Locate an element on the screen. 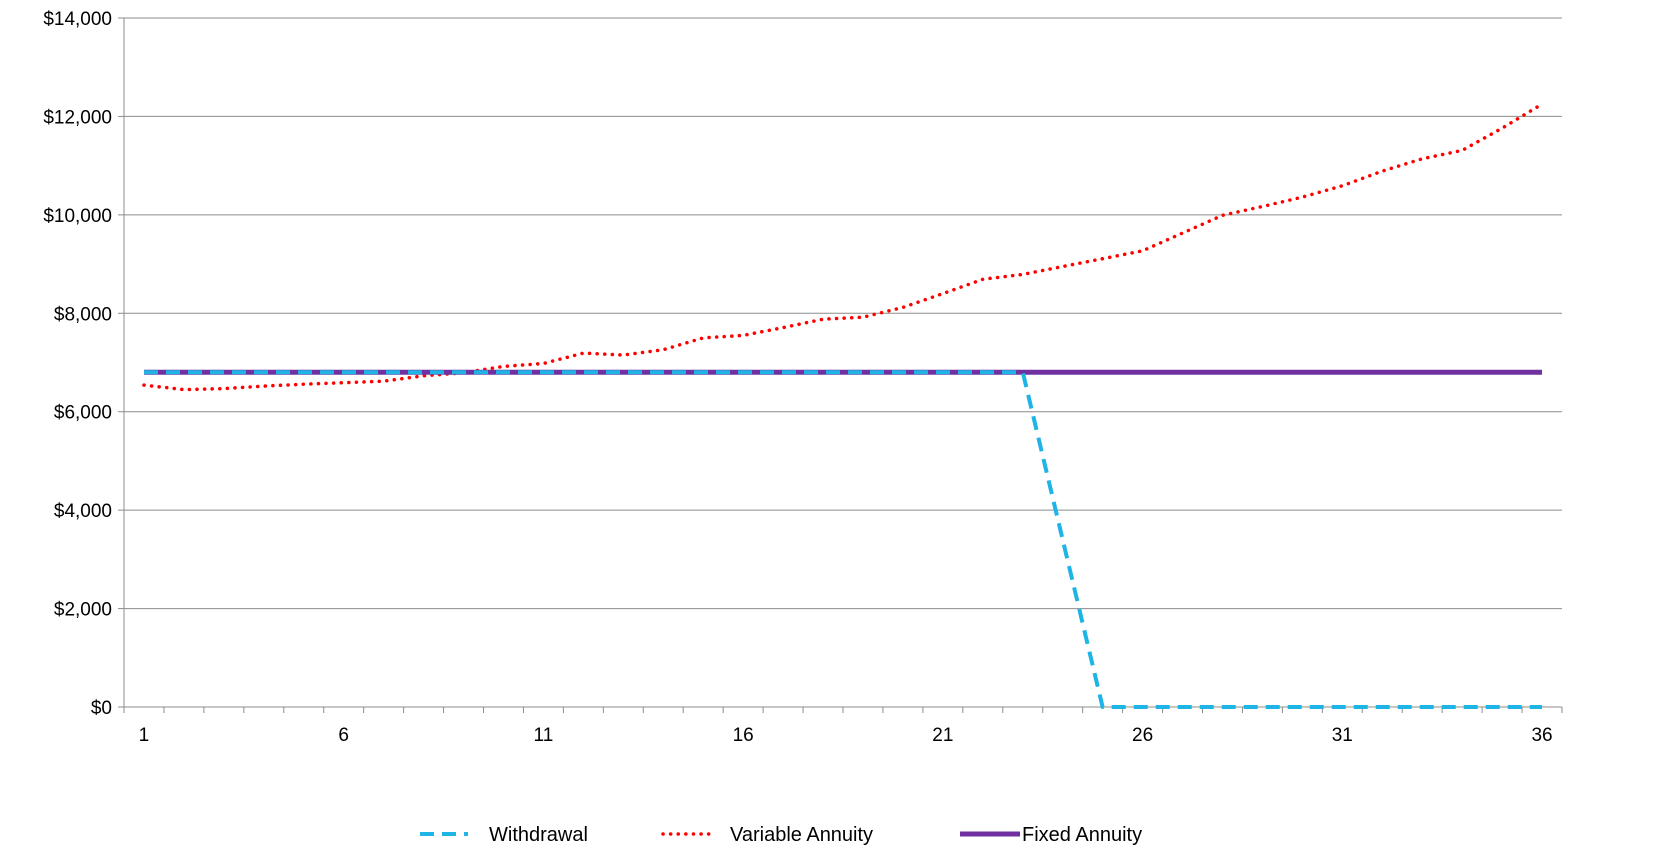 This screenshot has width=1673, height=854. legend-item-fixed-annuity: Fixed Annuity is located at coordinates (1051, 835).